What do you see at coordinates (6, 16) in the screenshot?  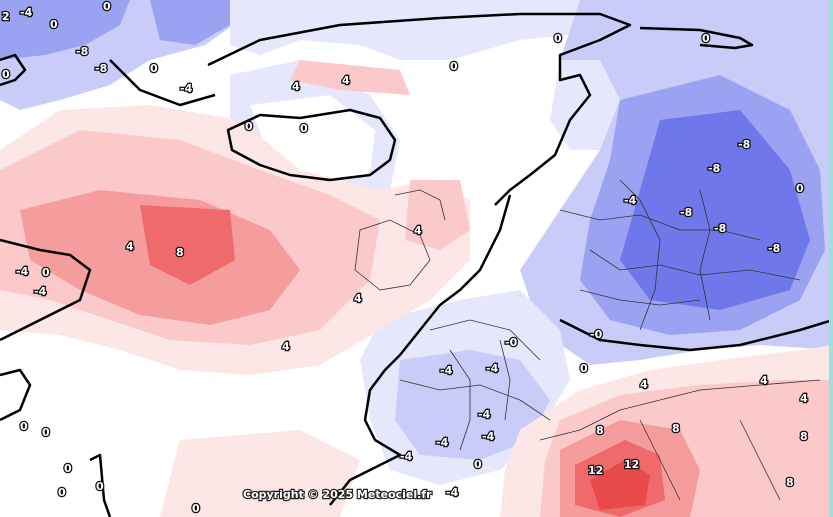 I see `value-label: 2` at bounding box center [6, 16].